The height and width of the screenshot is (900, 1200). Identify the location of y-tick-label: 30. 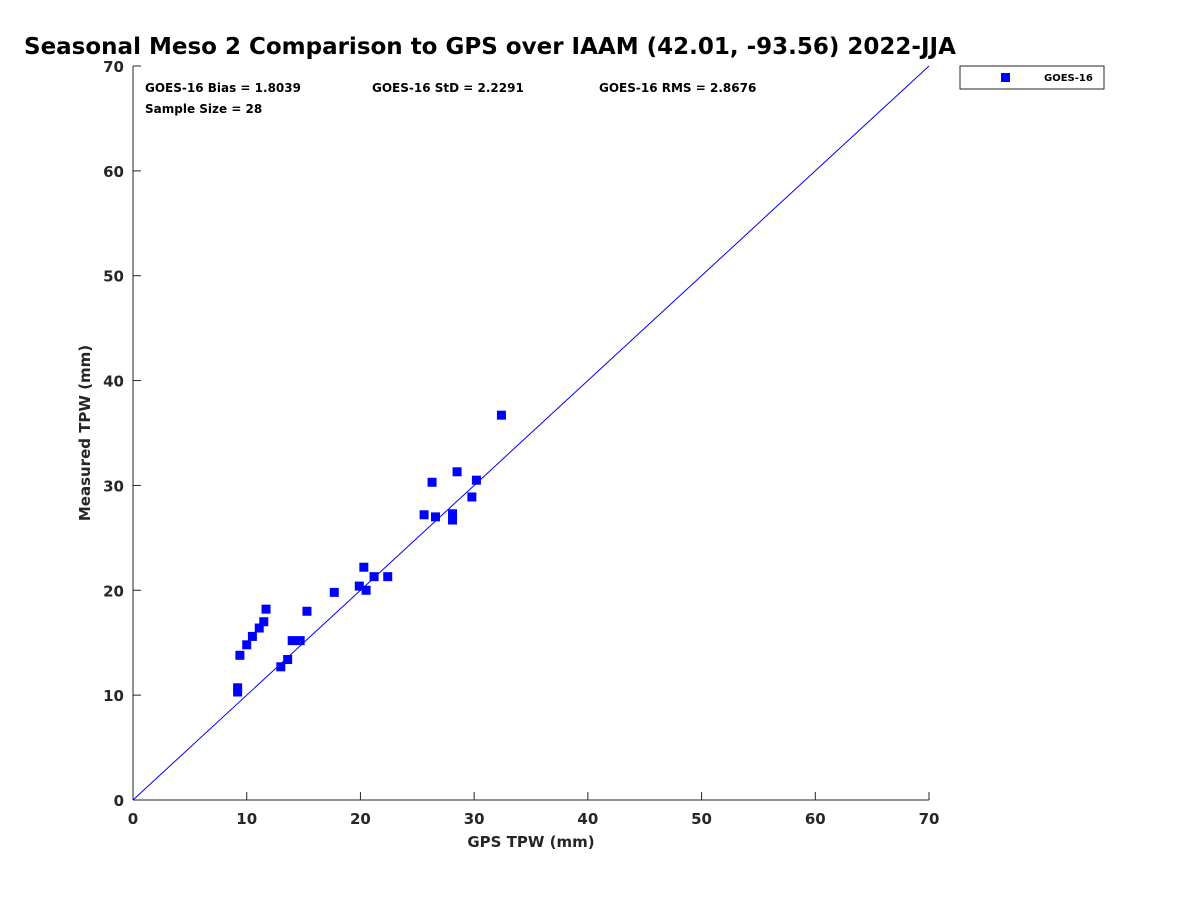
(113, 486).